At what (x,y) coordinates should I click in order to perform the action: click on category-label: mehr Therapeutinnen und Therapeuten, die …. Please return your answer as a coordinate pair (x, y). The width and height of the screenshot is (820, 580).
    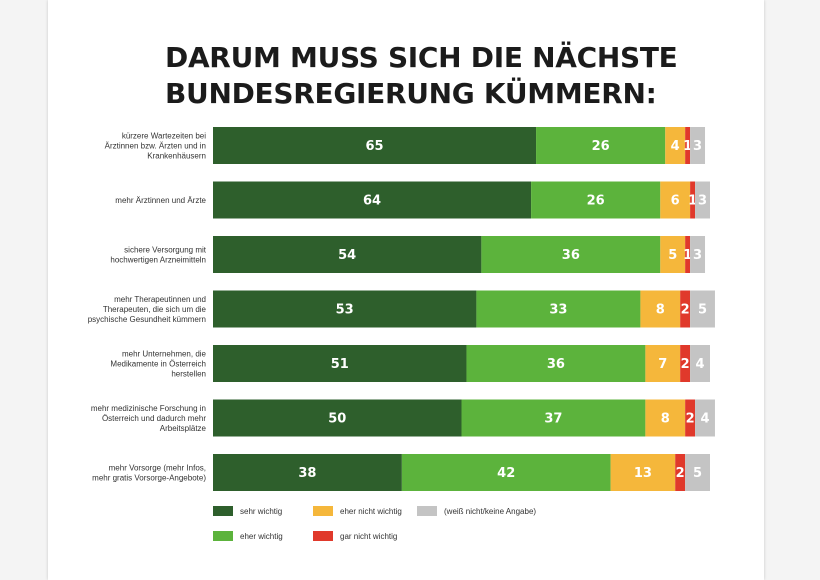
    Looking at the image, I should click on (147, 309).